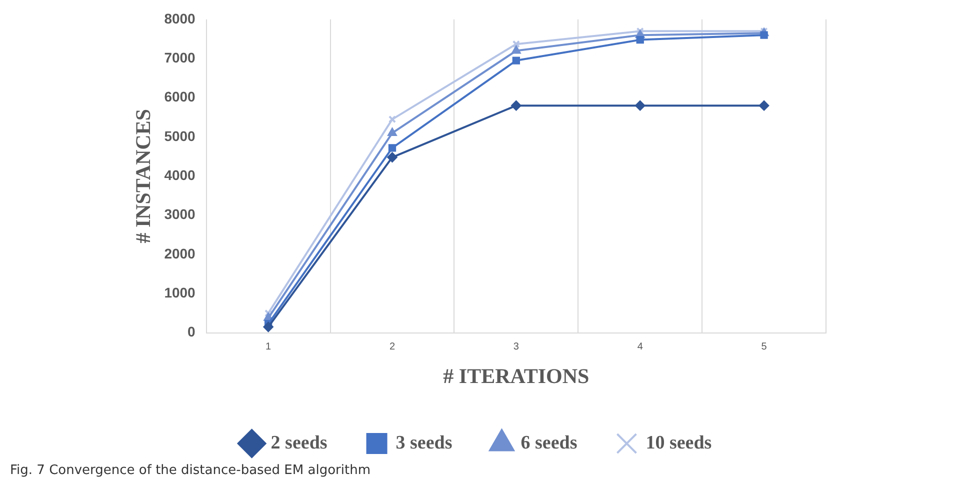 The height and width of the screenshot is (492, 964). I want to click on y-tick-label: 8000, so click(180, 18).